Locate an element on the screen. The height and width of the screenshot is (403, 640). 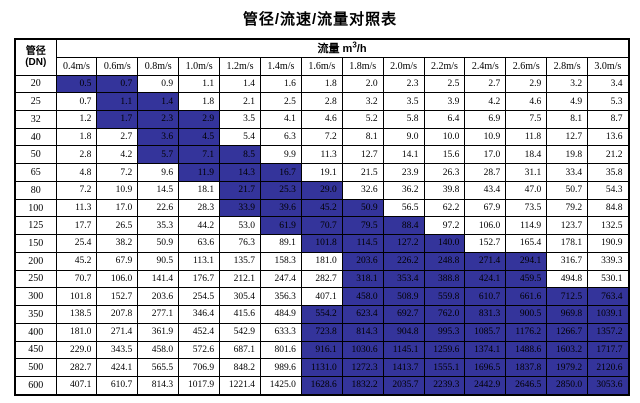
header-row-top: 管径 (DN) 流量 m3/h is located at coordinates (322, 57).